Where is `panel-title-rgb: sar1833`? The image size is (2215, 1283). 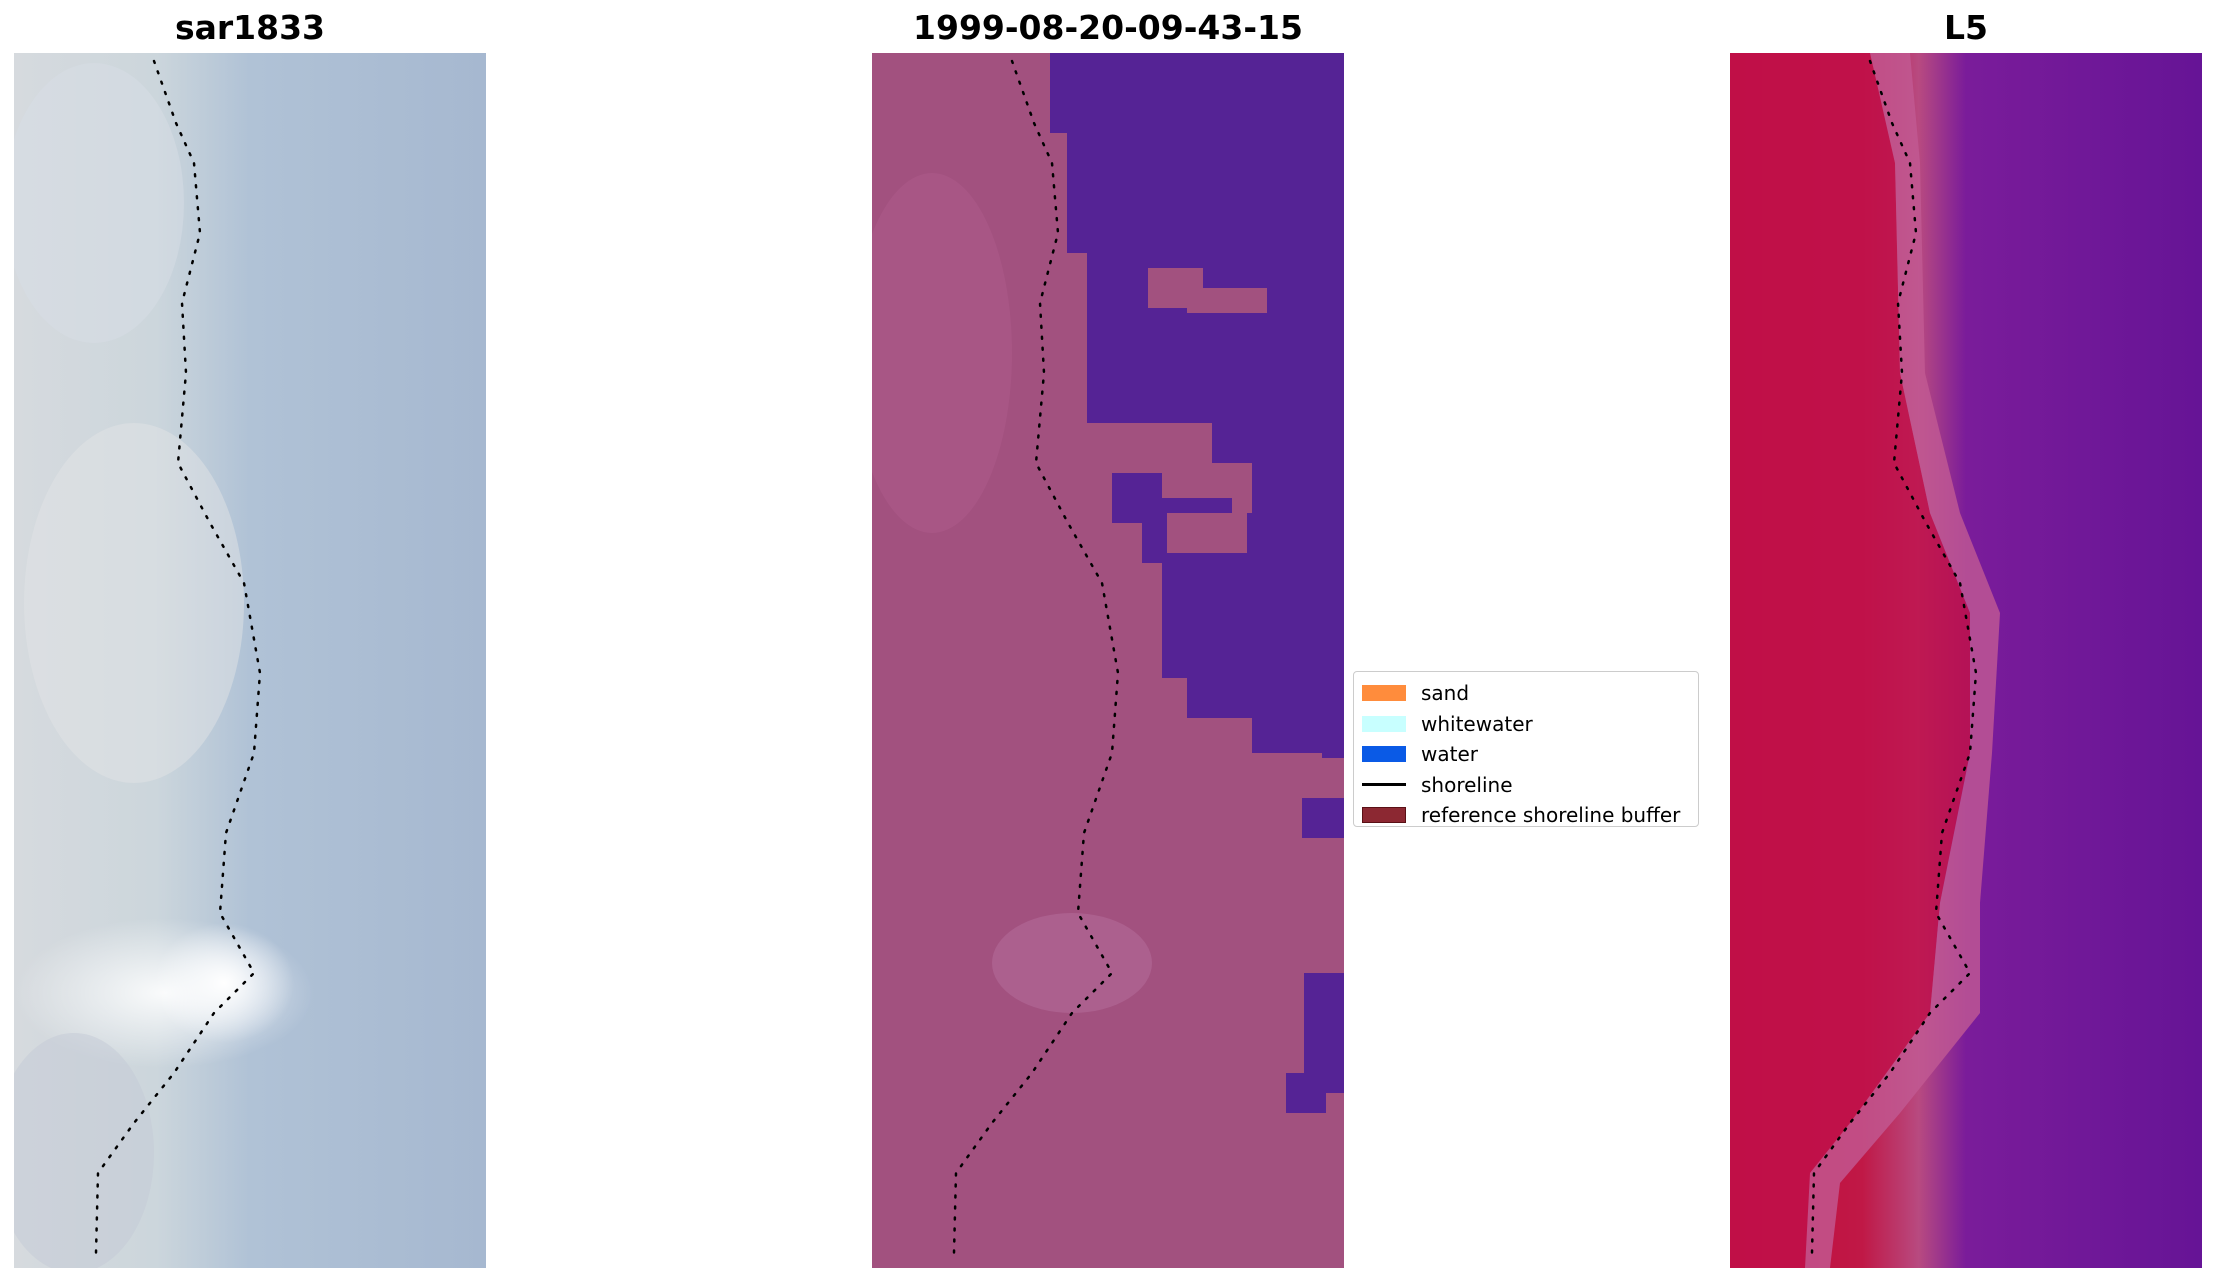 panel-title-rgb: sar1833 is located at coordinates (250, 27).